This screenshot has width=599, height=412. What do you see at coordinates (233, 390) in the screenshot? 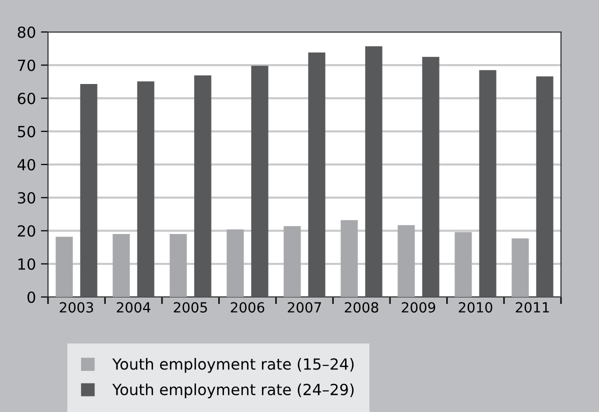
I see `legend-label: Youth employment rate (24–29)` at bounding box center [233, 390].